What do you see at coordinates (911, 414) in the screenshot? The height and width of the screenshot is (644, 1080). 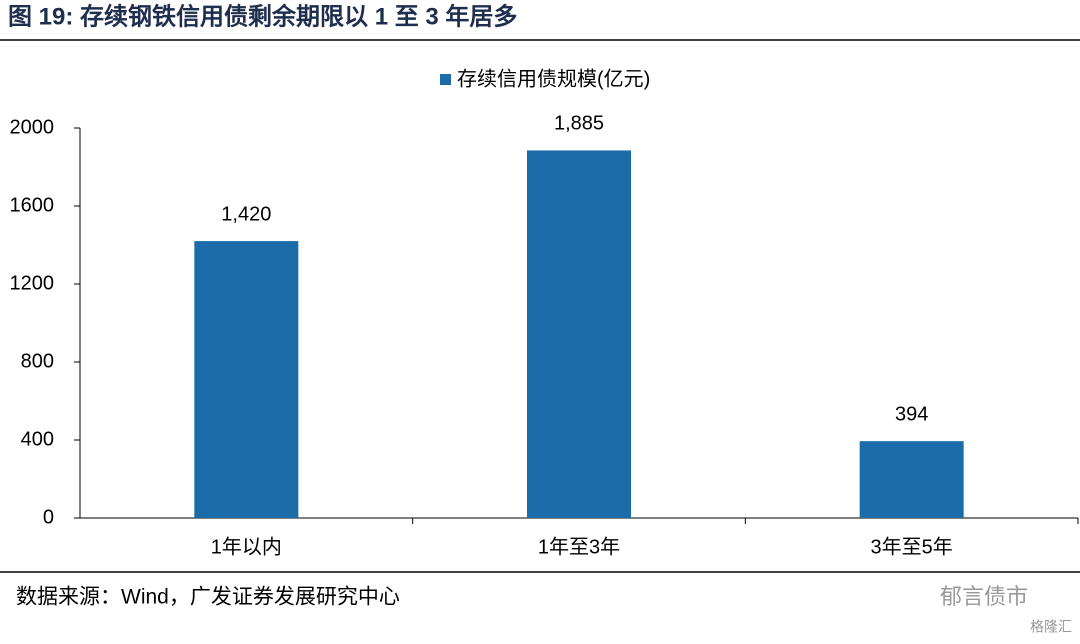 I see `value-label: 394` at bounding box center [911, 414].